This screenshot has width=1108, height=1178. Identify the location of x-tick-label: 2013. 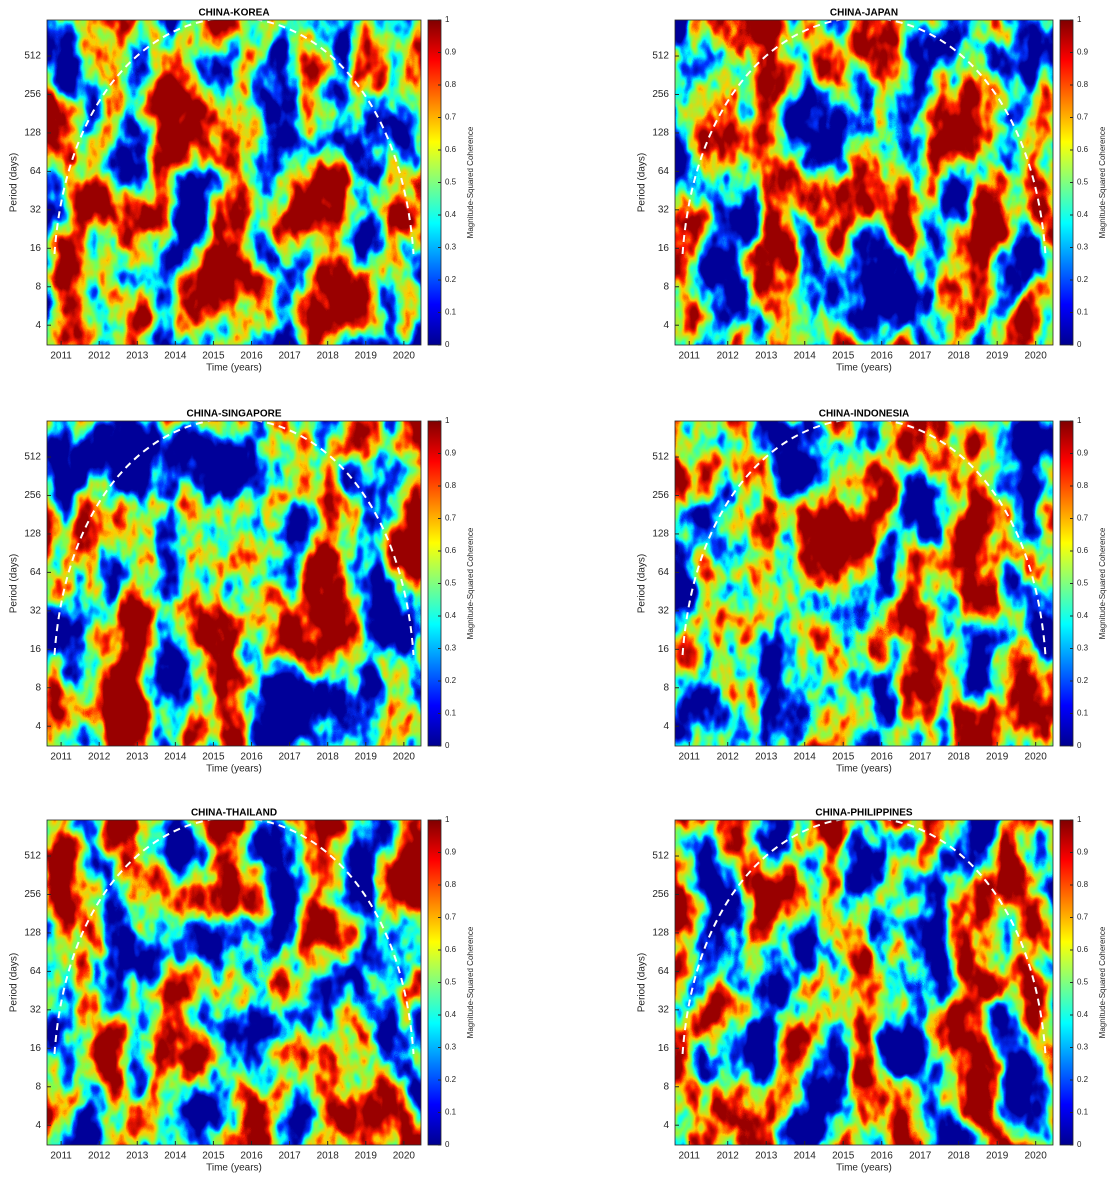
(766, 1156).